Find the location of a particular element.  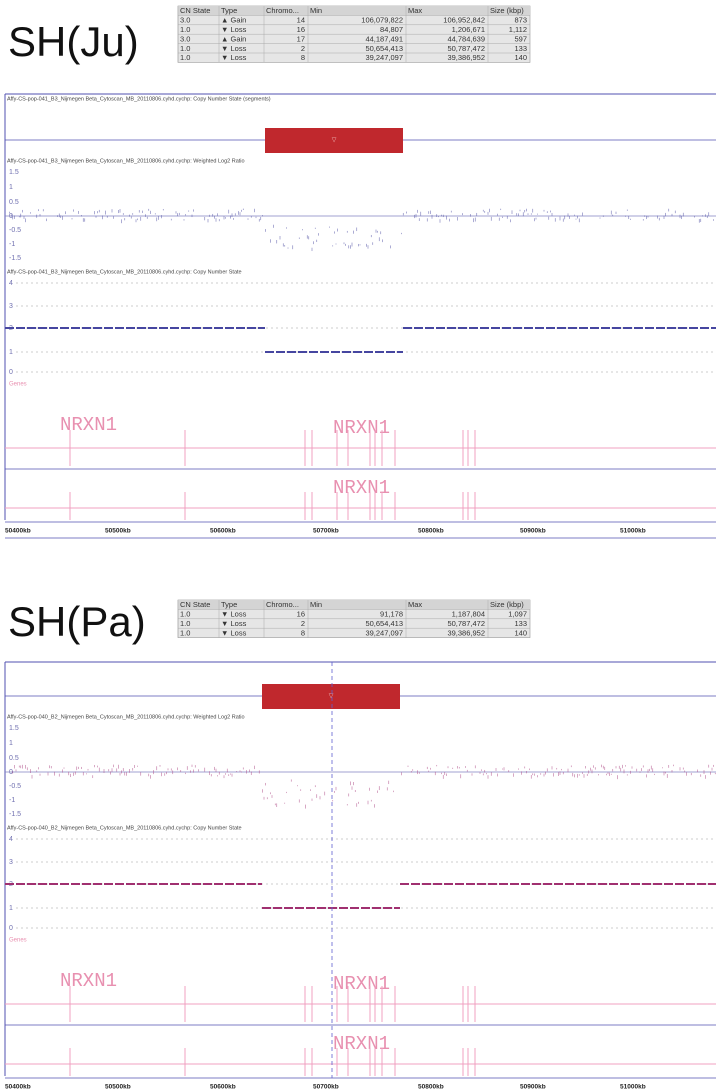

table-cell: 44,784,639 is located at coordinates (466, 38).